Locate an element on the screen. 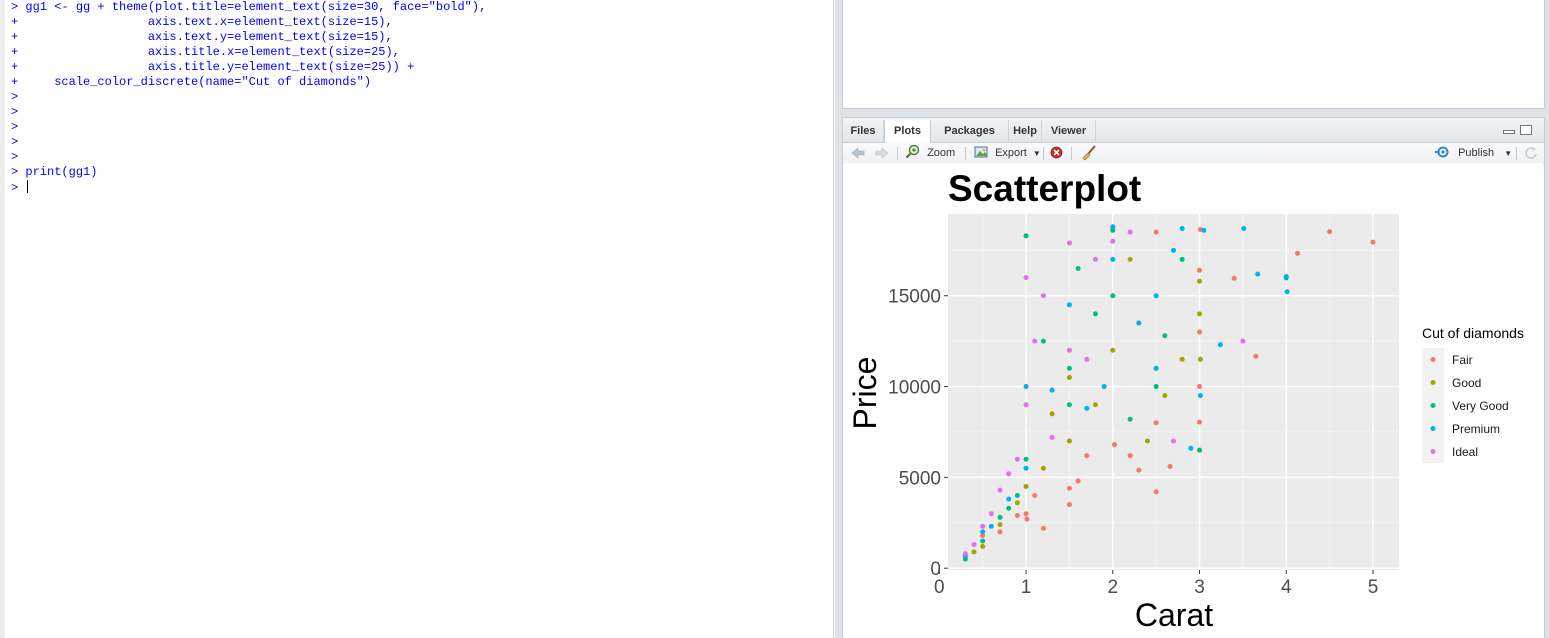 The image size is (1549, 638). console-line: + axis.title.x=element_text(size=25), is located at coordinates (248, 52).